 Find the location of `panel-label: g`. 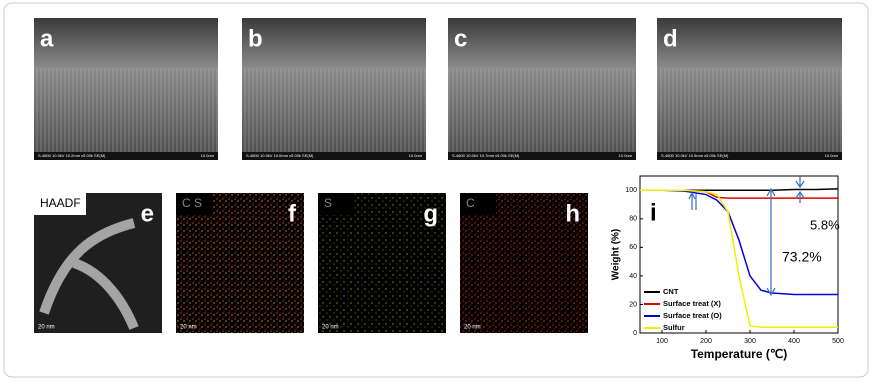

panel-label: g is located at coordinates (430, 213).